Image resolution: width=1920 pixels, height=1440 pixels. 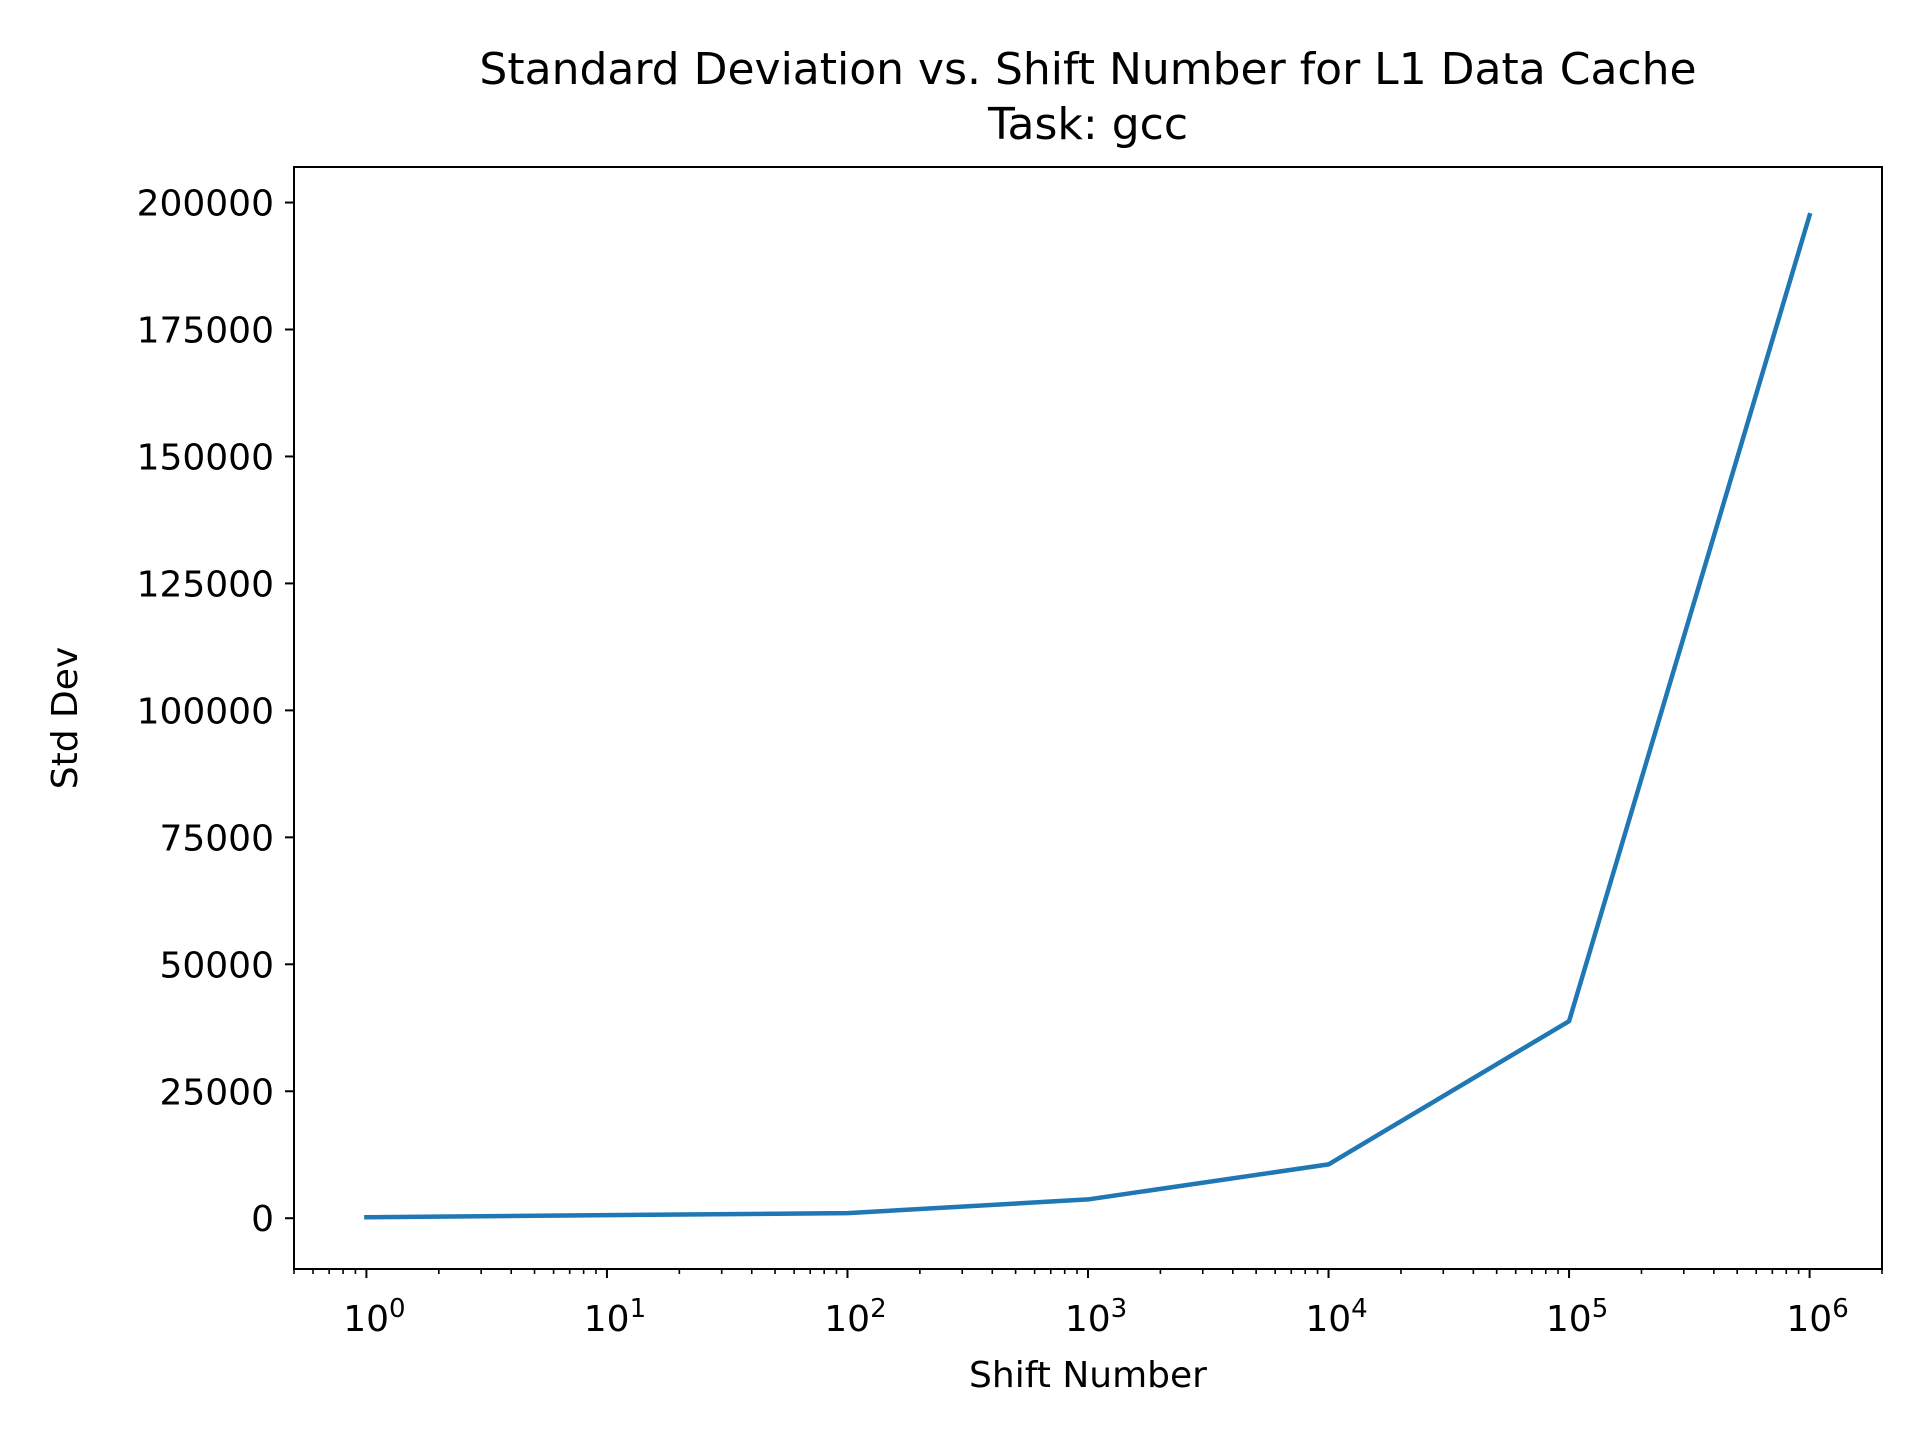 I want to click on y-tick-label: 0, so click(x=262, y=1219).